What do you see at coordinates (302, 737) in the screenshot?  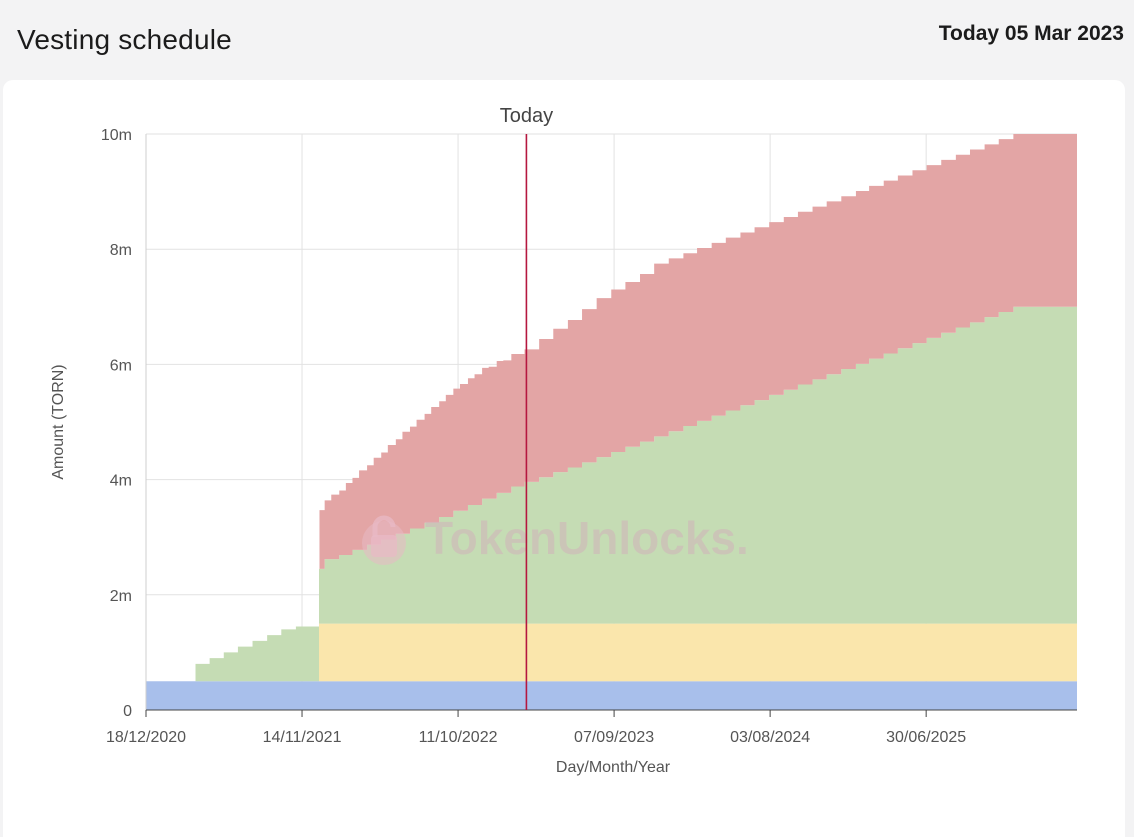 I see `x-tick-label: 14/11/2021` at bounding box center [302, 737].